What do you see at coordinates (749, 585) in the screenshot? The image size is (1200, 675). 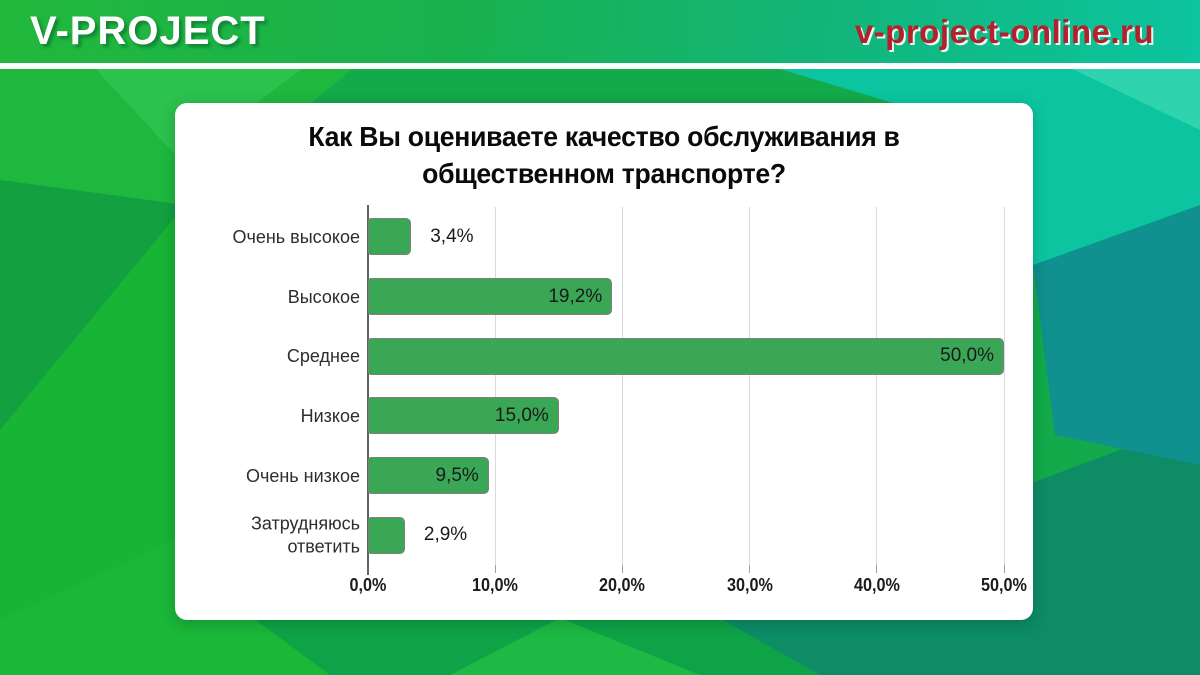 I see `x-axis-tick-label: 30,0%` at bounding box center [749, 585].